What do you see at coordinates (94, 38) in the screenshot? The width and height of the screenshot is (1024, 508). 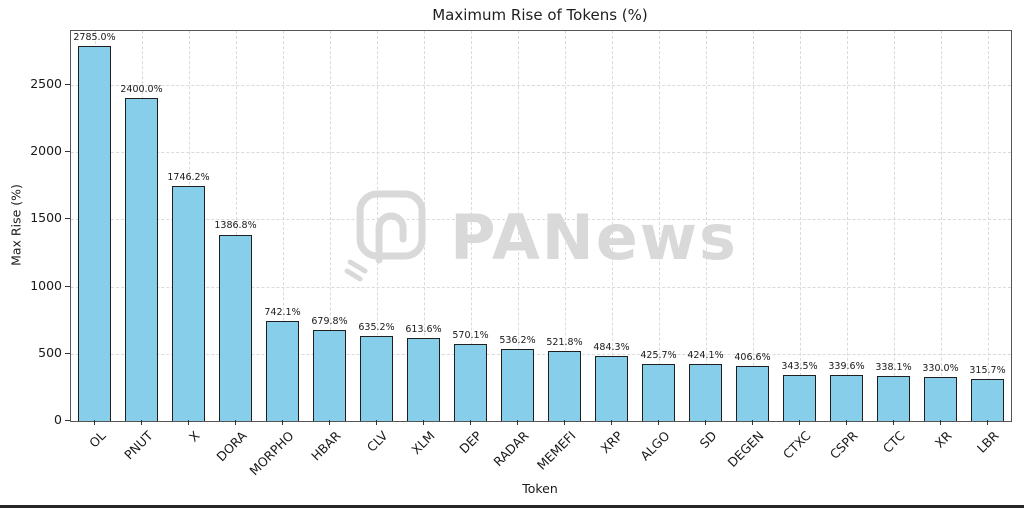 I see `bar-value-label: 2785.0%` at bounding box center [94, 38].